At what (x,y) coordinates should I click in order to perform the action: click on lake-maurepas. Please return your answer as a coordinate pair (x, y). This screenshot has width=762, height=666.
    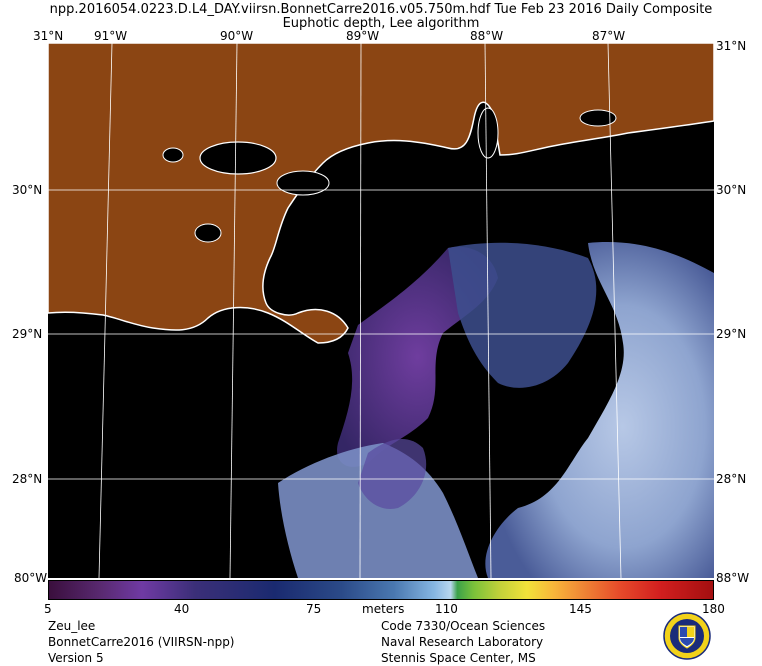
    Looking at the image, I should click on (173, 155).